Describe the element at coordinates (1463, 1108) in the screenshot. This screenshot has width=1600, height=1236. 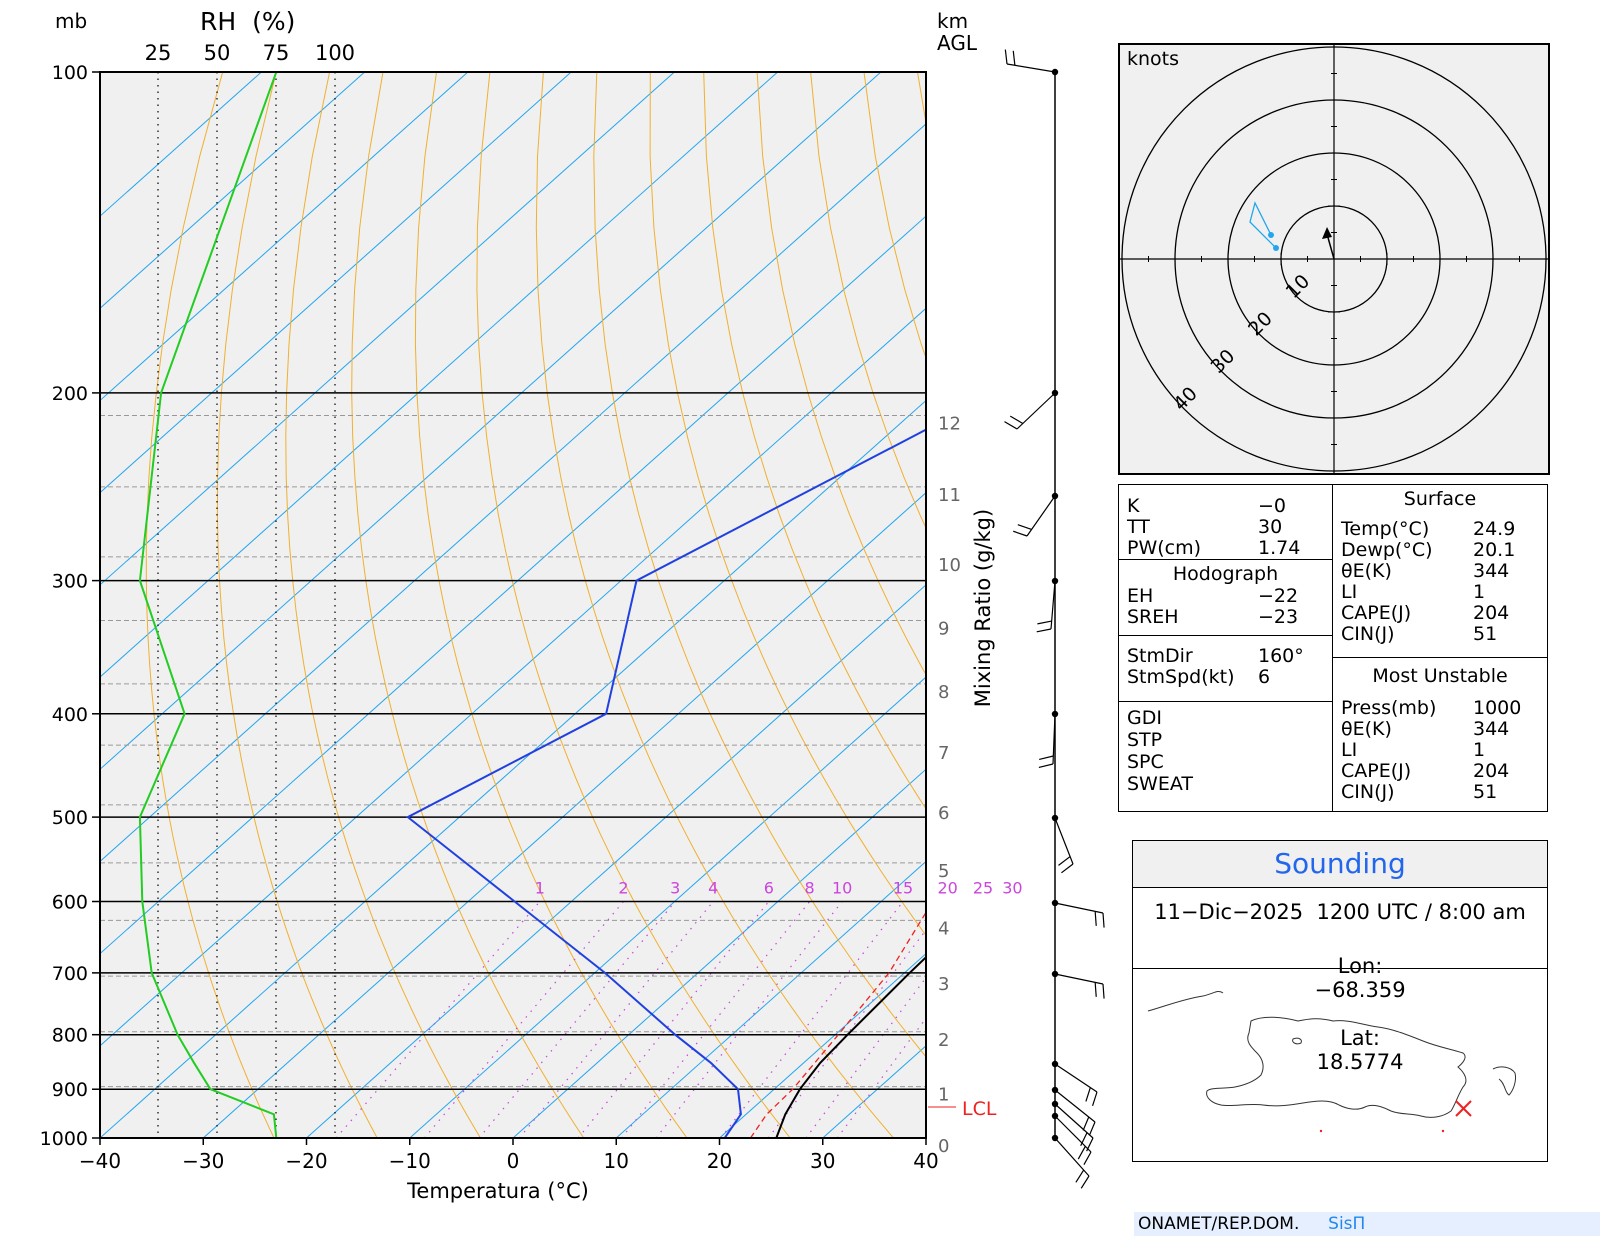
I see `station-marker` at that location.